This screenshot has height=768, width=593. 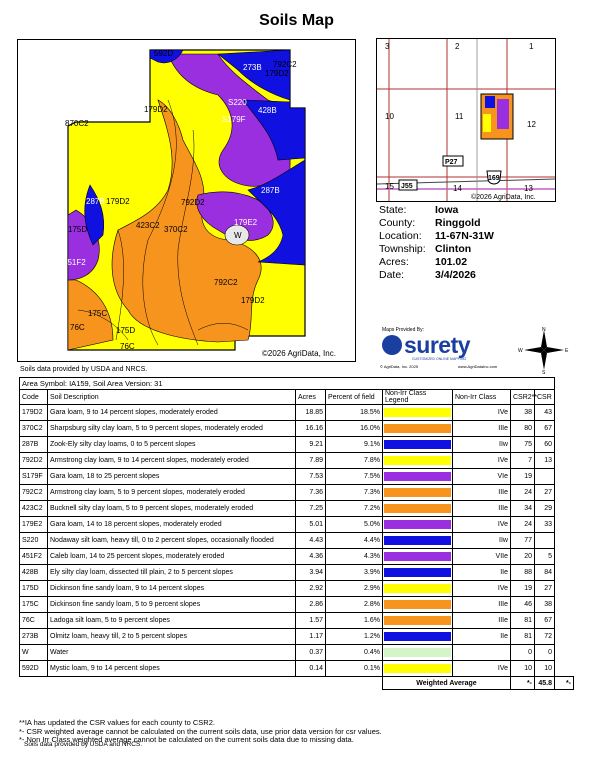 I want to click on header-desc: Soil Description, so click(x=171, y=397).